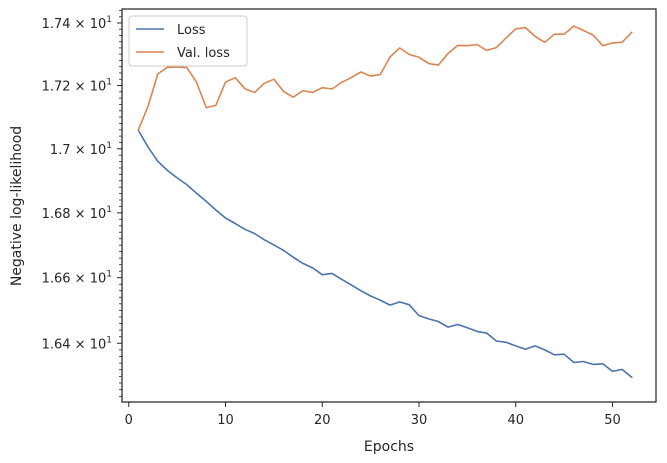 This screenshot has height=463, width=667. I want to click on legend: Loss Val. loss, so click(188, 41).